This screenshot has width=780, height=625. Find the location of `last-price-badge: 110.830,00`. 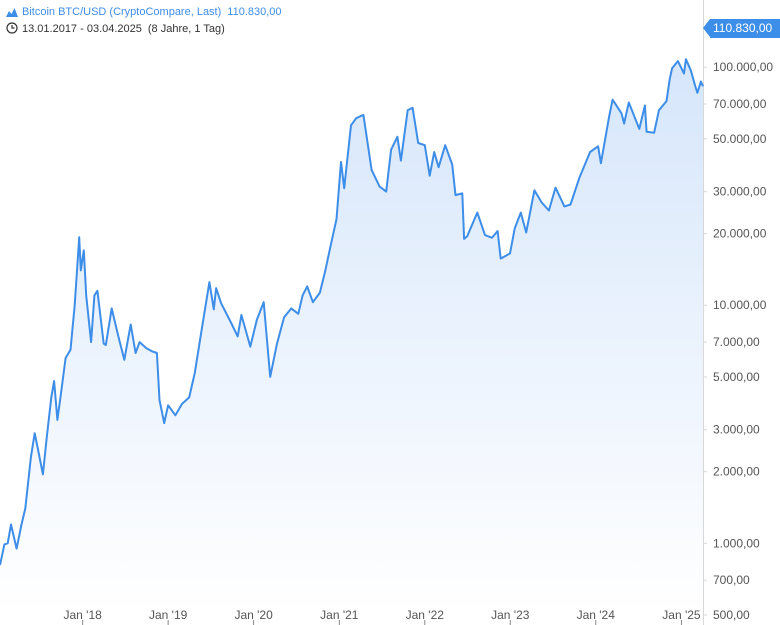

last-price-badge: 110.830,00 is located at coordinates (741, 28).